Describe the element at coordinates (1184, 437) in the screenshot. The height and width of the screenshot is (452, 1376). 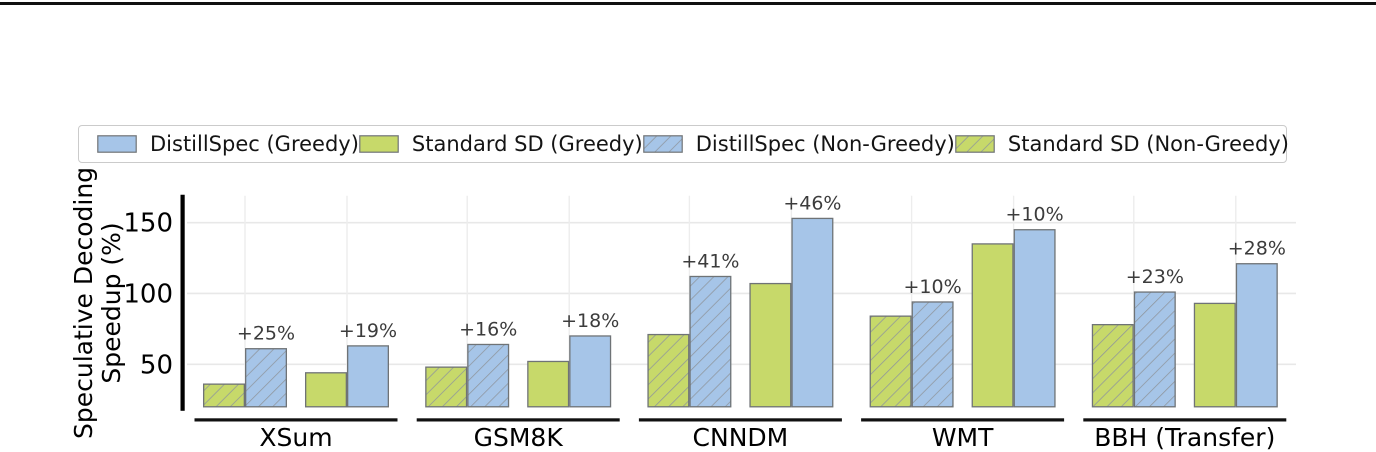
I see `category-label-bbh-transfer: BBH (Transfer)` at that location.